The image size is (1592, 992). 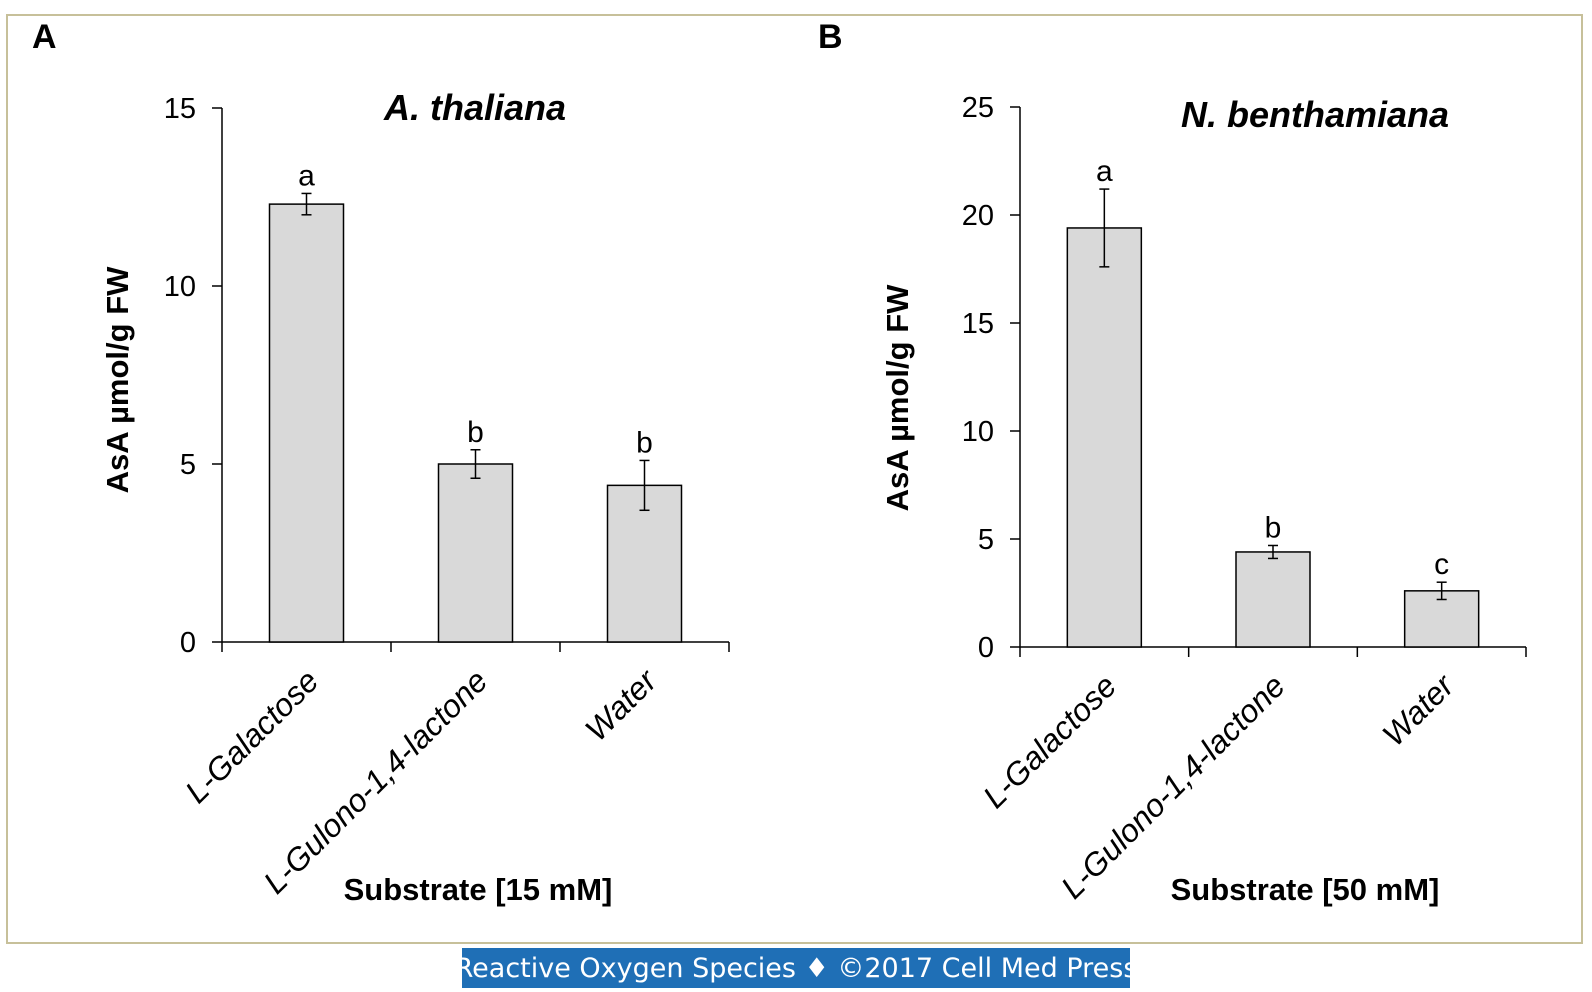 I want to click on panel-label: B, so click(x=830, y=37).